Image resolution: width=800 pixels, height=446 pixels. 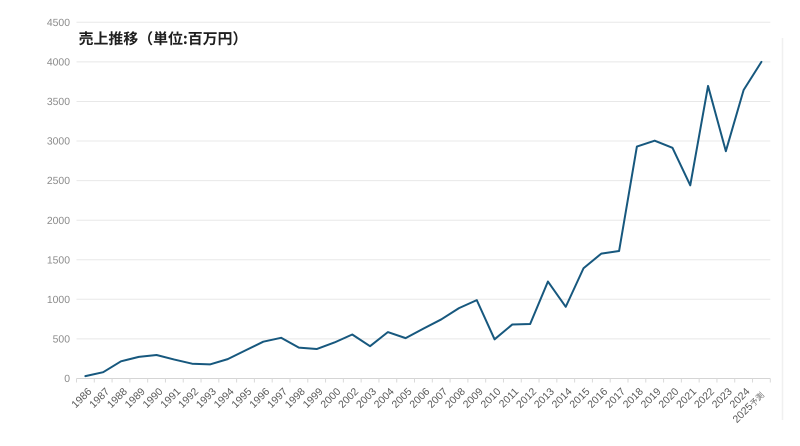 What do you see at coordinates (58, 63) in the screenshot?
I see `svg-text: 4000` at bounding box center [58, 63].